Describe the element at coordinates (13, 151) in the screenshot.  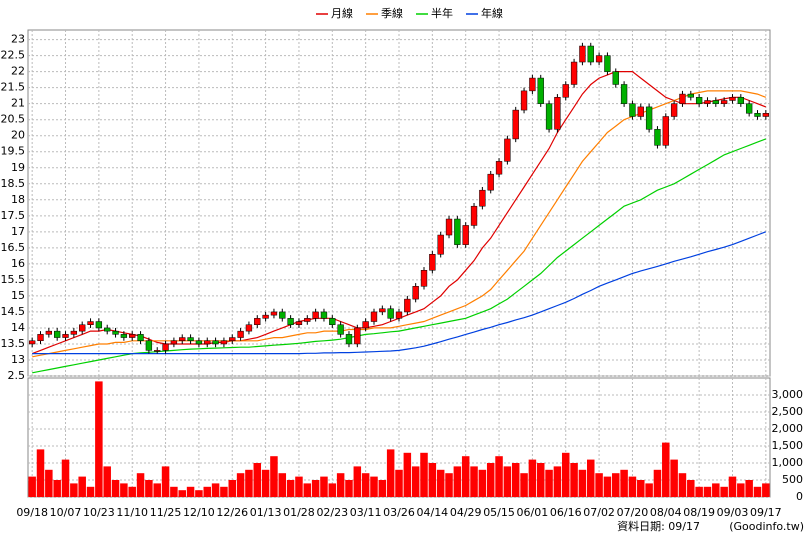
I see `y-tick-label: 19.5` at that location.